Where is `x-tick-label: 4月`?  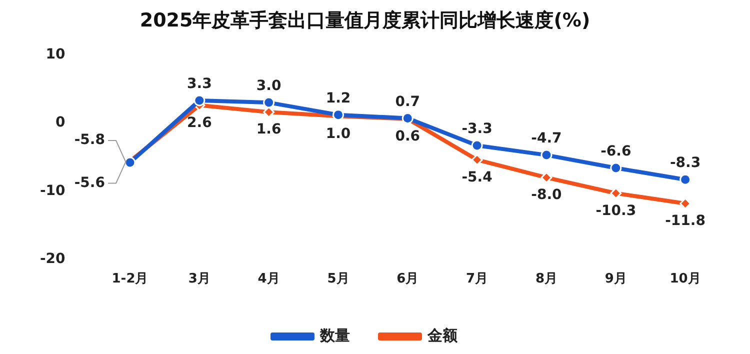 x-tick-label: 4月 is located at coordinates (269, 279).